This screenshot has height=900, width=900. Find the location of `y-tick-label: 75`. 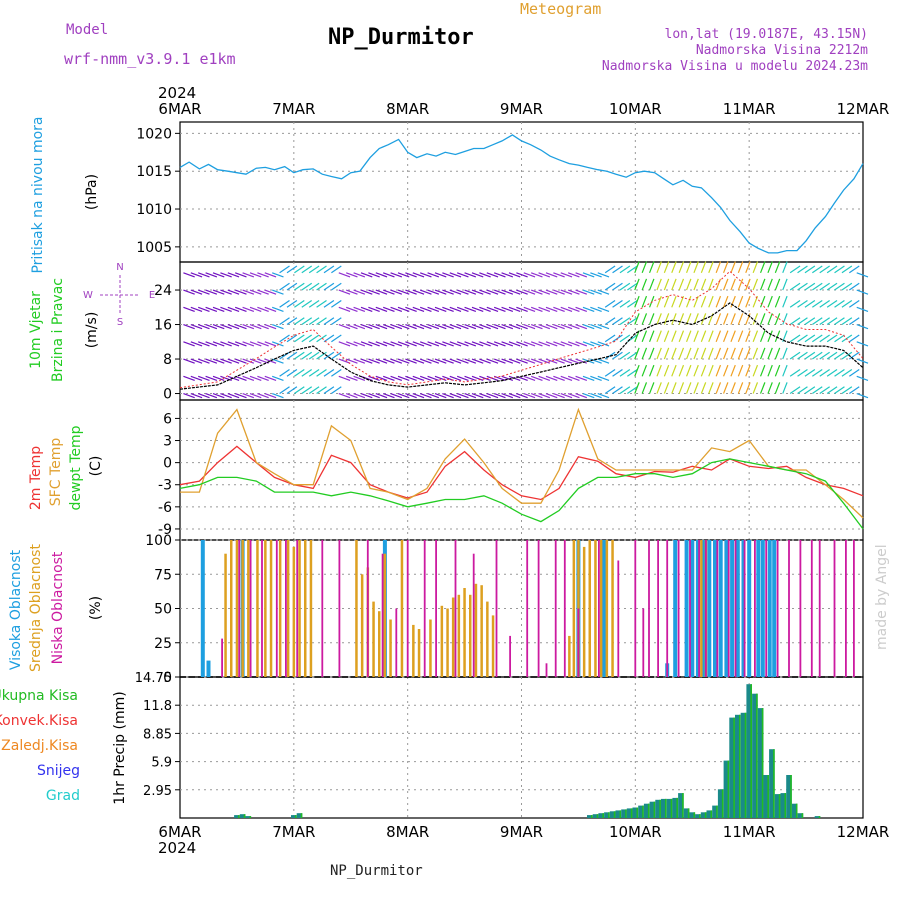

y-tick-label: 75 is located at coordinates (163, 575).